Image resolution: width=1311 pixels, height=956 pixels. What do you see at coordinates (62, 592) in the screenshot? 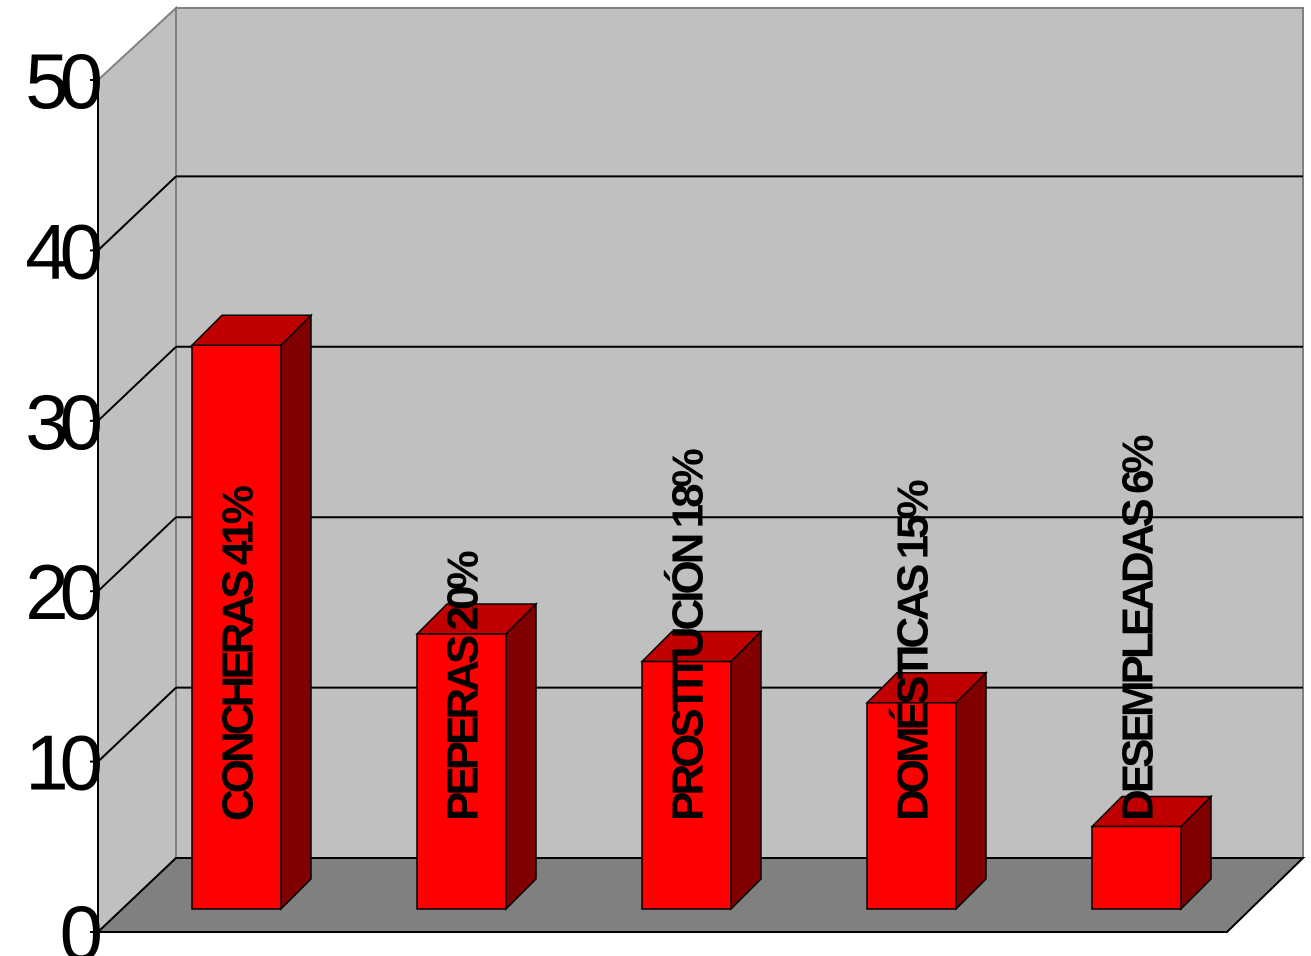
I see `y-tick-label: 20` at bounding box center [62, 592].